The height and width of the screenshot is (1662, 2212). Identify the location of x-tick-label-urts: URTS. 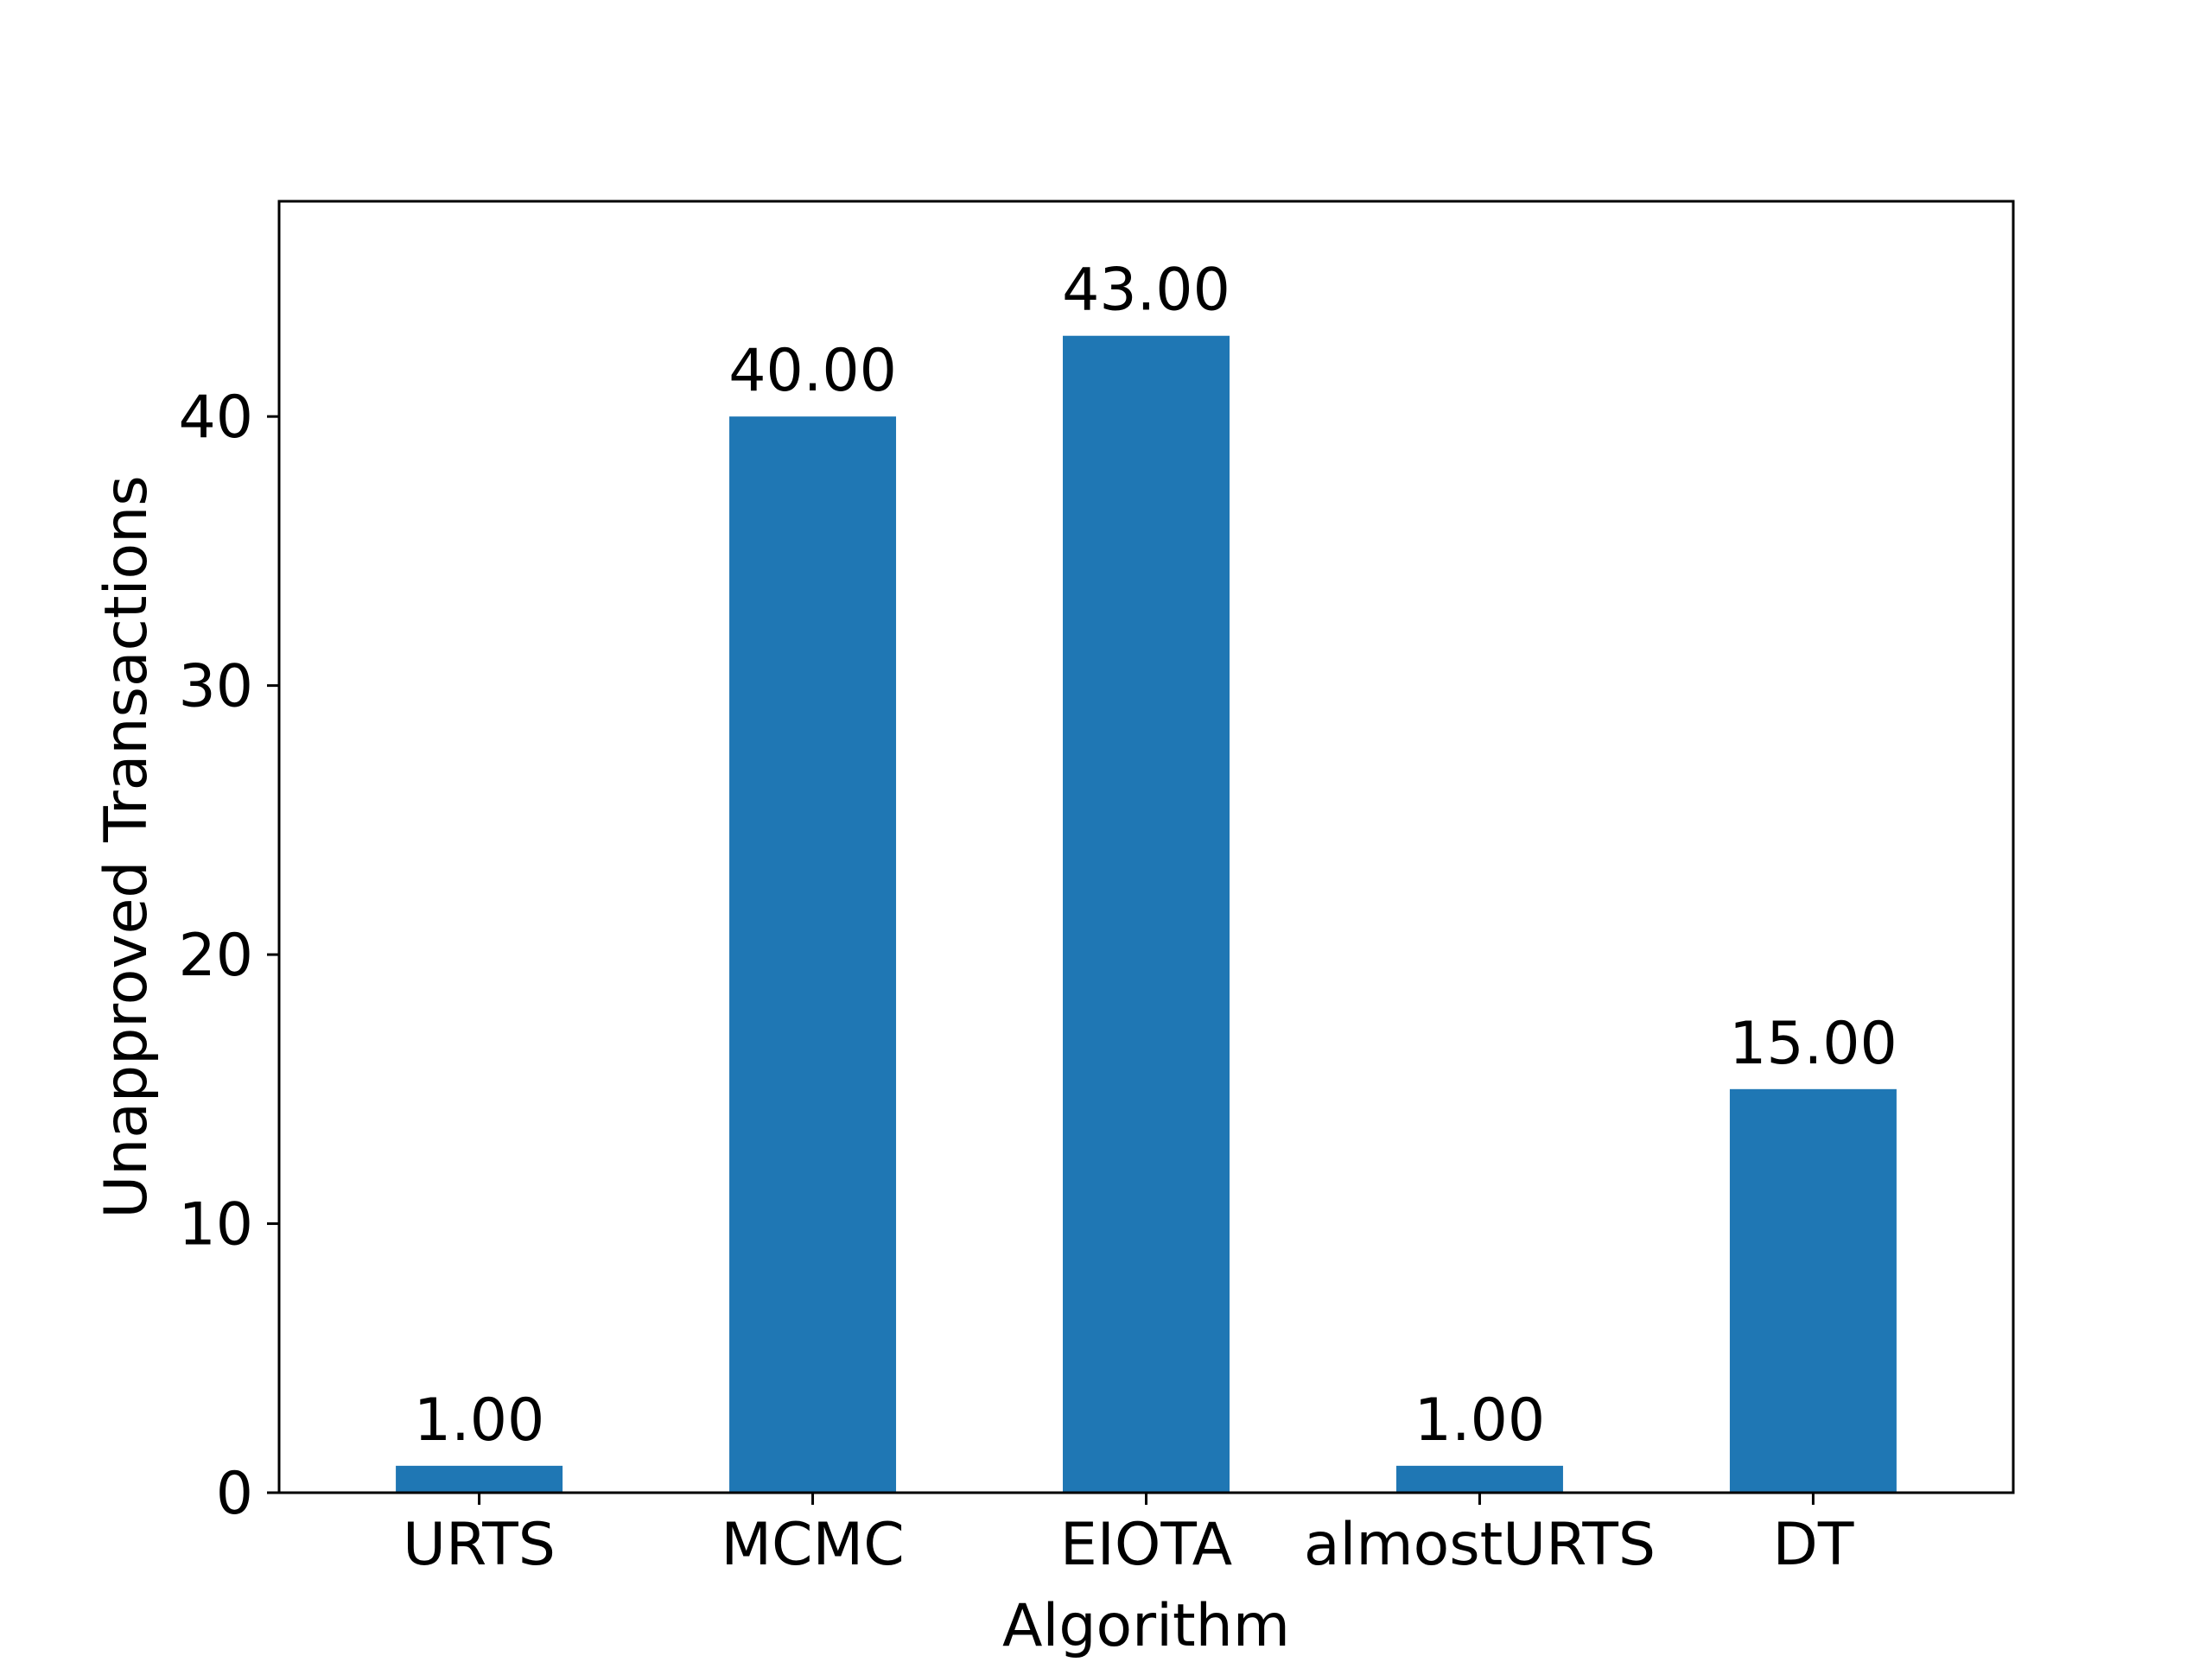
(479, 1545).